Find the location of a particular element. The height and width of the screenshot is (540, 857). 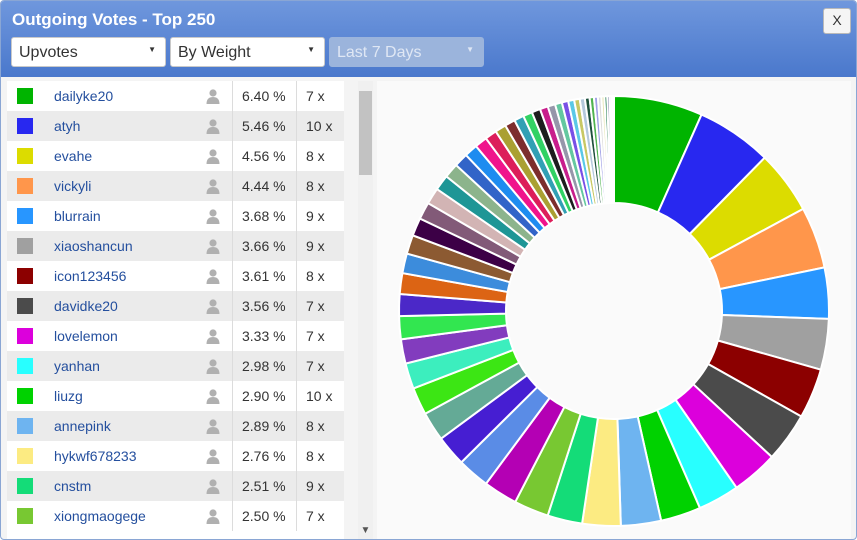

vote-percentage: 3.66 % is located at coordinates (267, 246).